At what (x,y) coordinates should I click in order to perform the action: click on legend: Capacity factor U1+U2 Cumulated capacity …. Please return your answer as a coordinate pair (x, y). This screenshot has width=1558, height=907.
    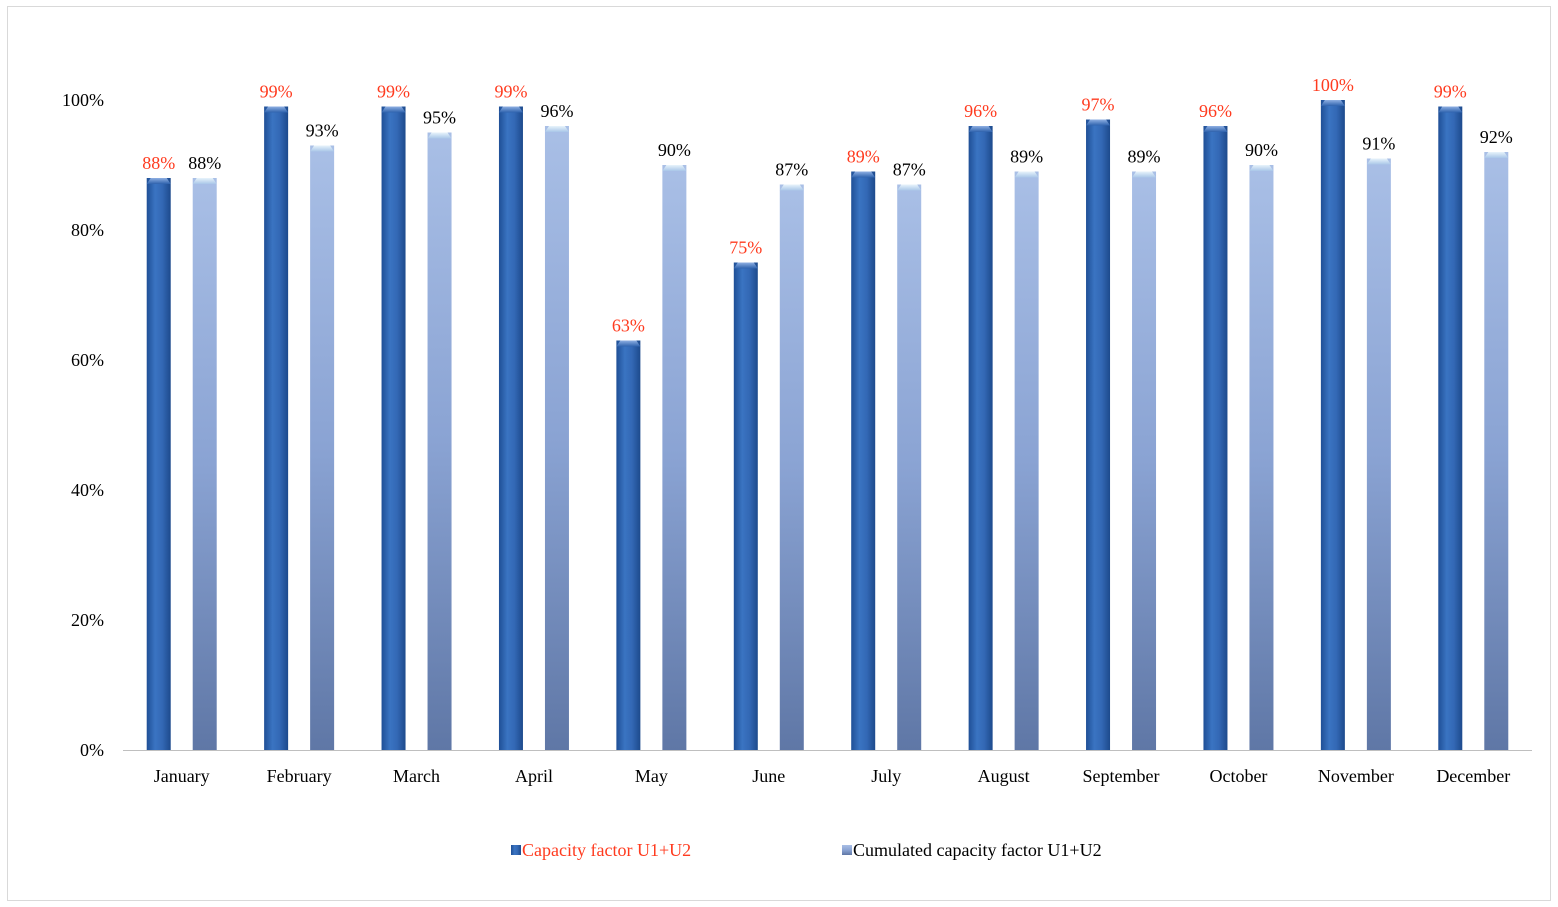
    Looking at the image, I should click on (806, 850).